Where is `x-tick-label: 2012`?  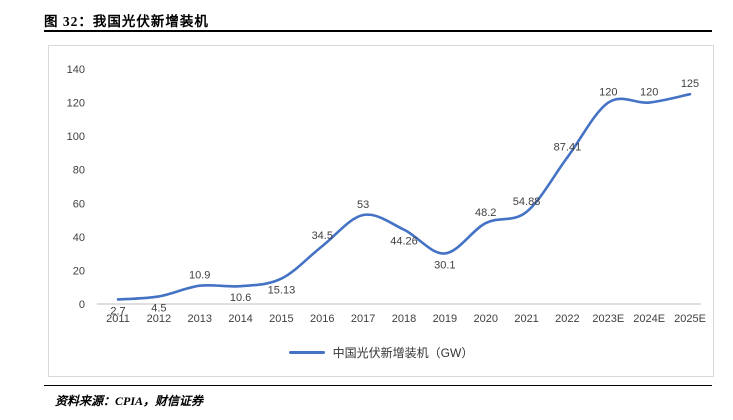 x-tick-label: 2012 is located at coordinates (159, 319).